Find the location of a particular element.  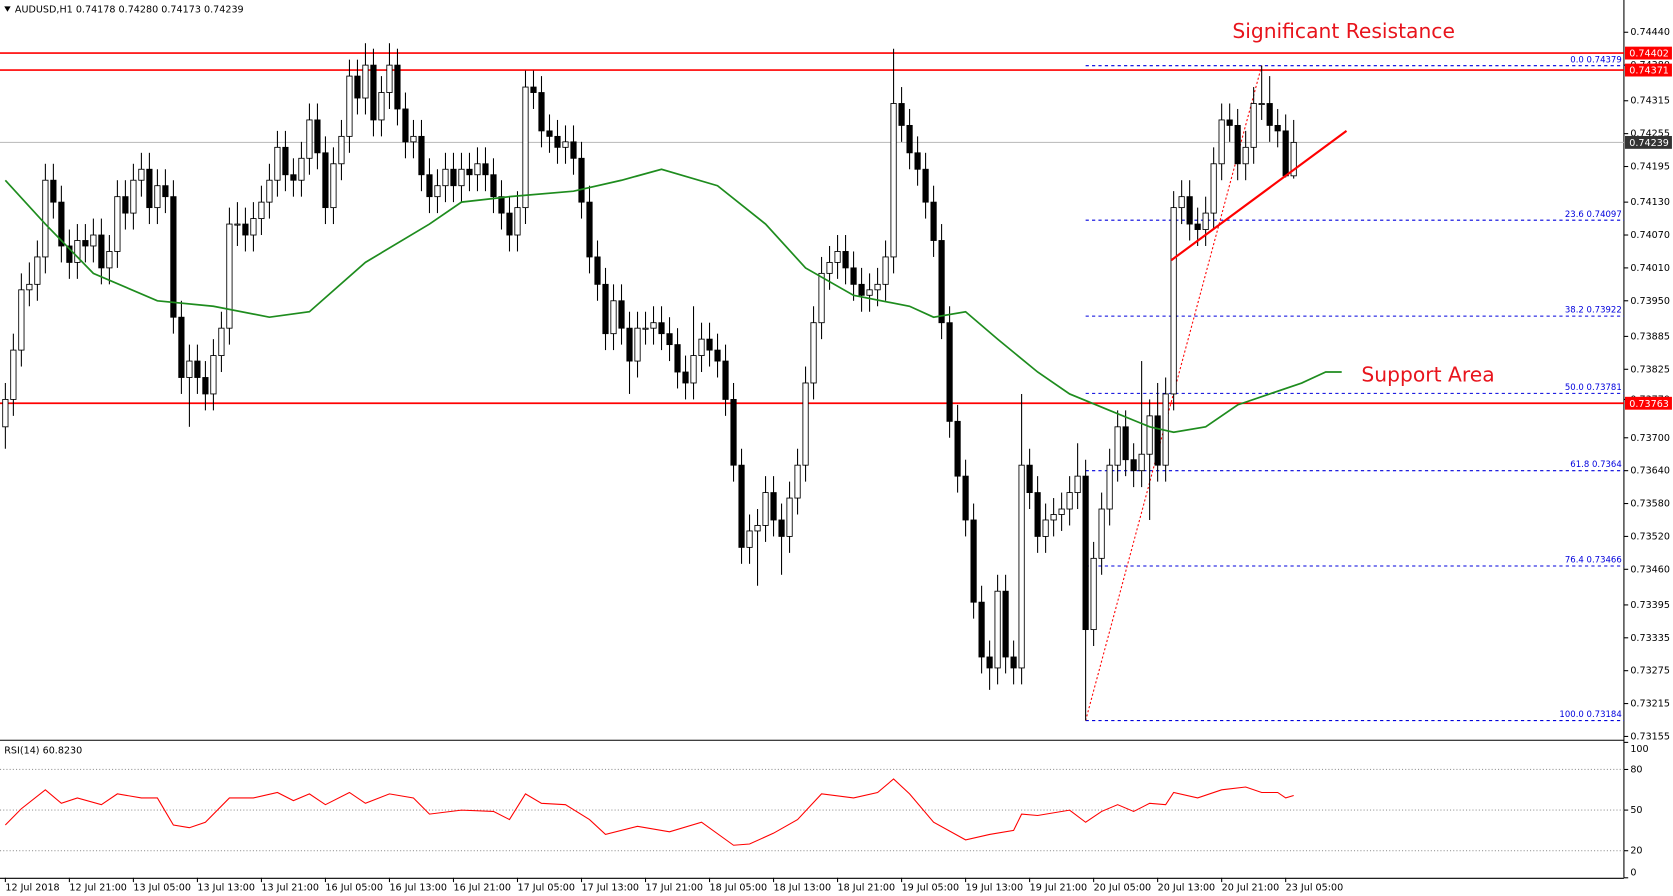

x-tick-label: 18 Jul 21:00 is located at coordinates (867, 887).